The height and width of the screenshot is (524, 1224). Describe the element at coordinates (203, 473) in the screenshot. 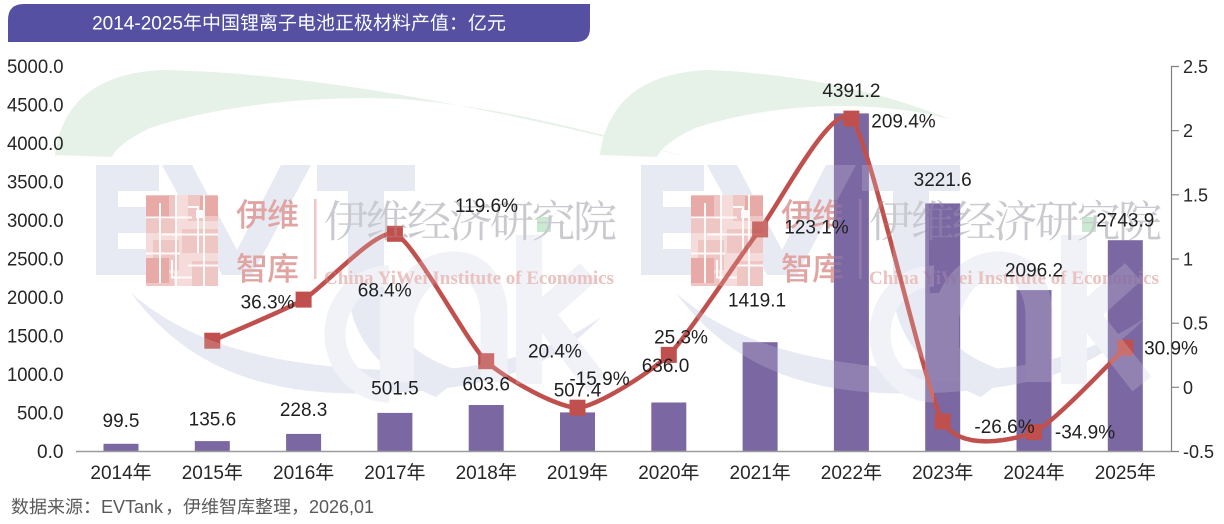

I see `svg-text: 2015` at that location.